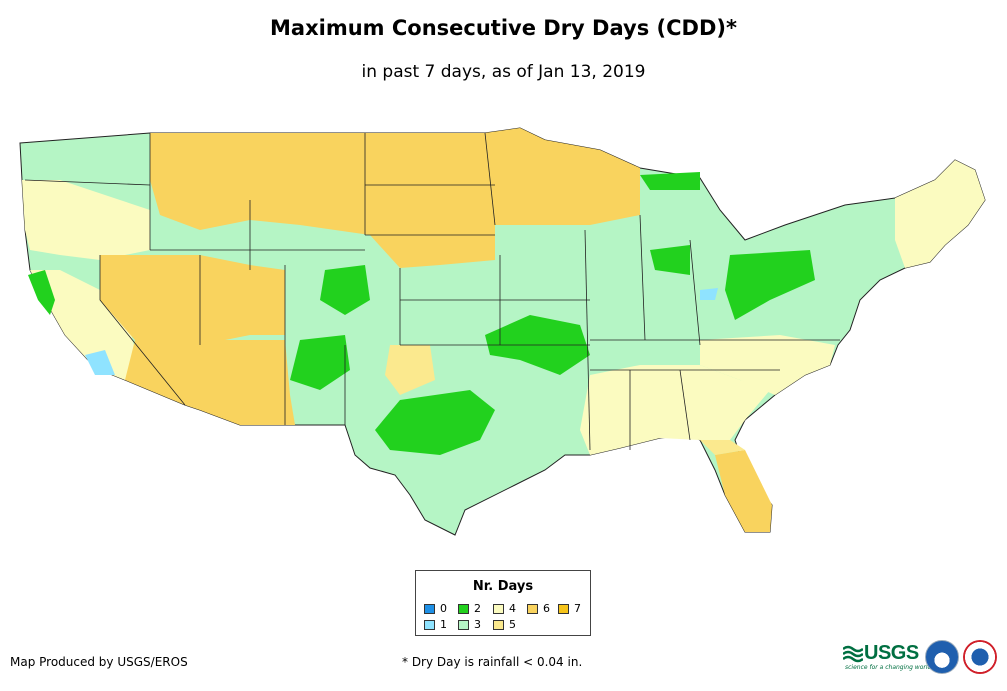  Describe the element at coordinates (770, 285) in the screenshot. I see `zone-2-ohio-valley` at that location.